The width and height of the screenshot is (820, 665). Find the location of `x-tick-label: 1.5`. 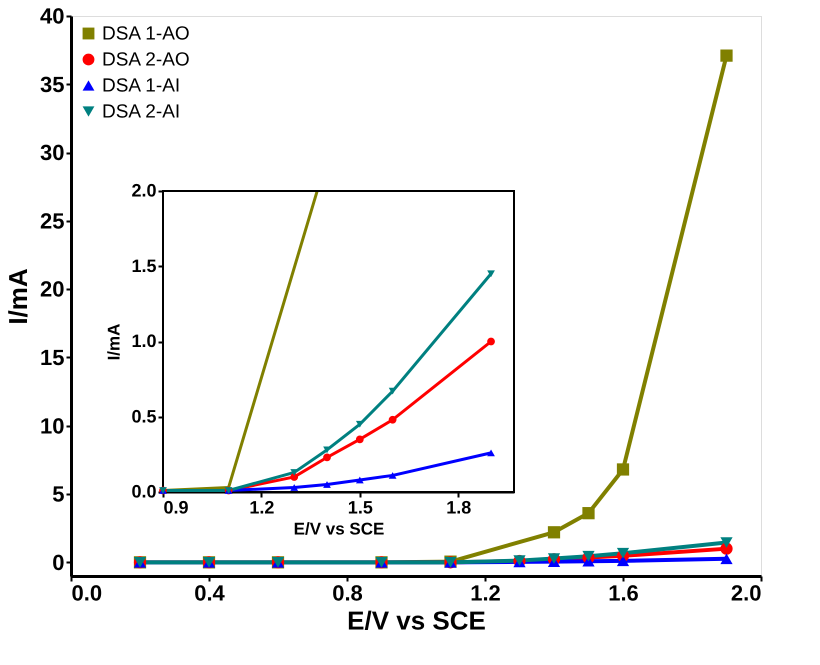

x-tick-label: 1.5 is located at coordinates (360, 508).